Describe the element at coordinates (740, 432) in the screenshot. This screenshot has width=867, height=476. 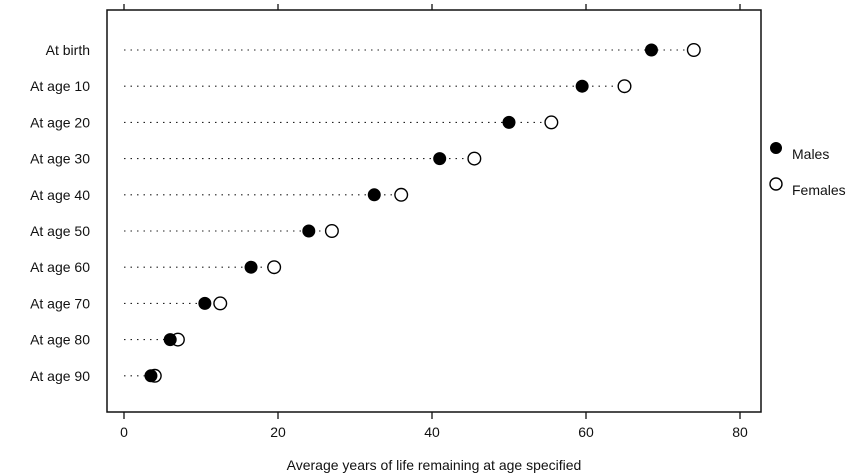
I see `x-tick-label: 80` at that location.